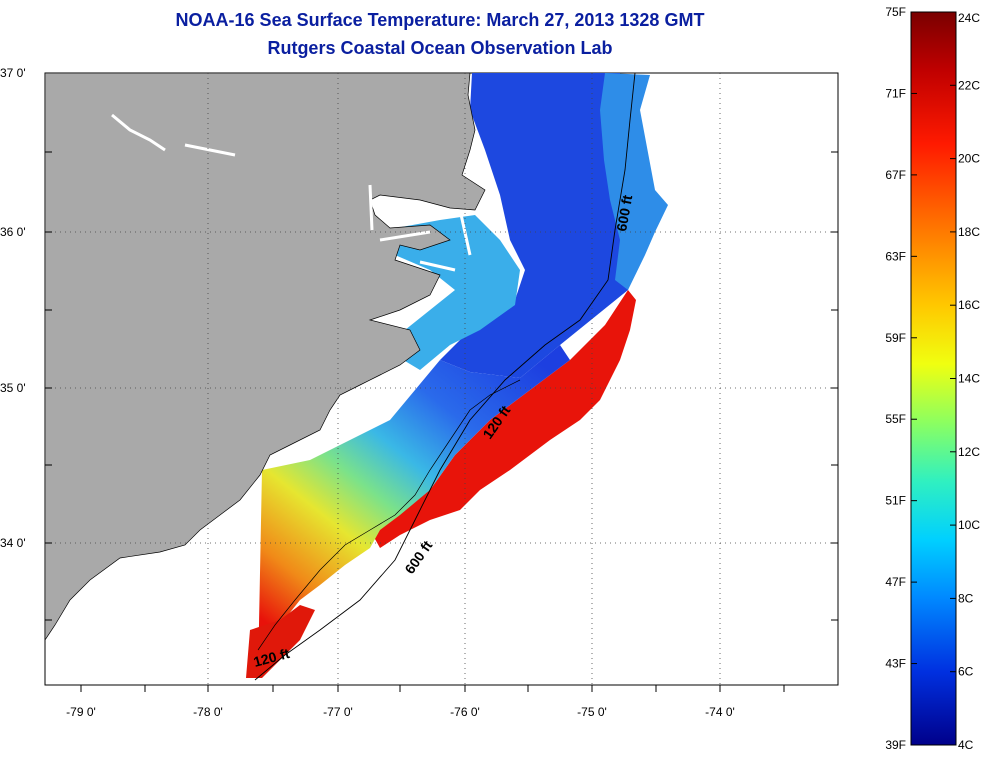 The width and height of the screenshot is (984, 761). I want to click on colorbar-ticks, so click(933, 378).